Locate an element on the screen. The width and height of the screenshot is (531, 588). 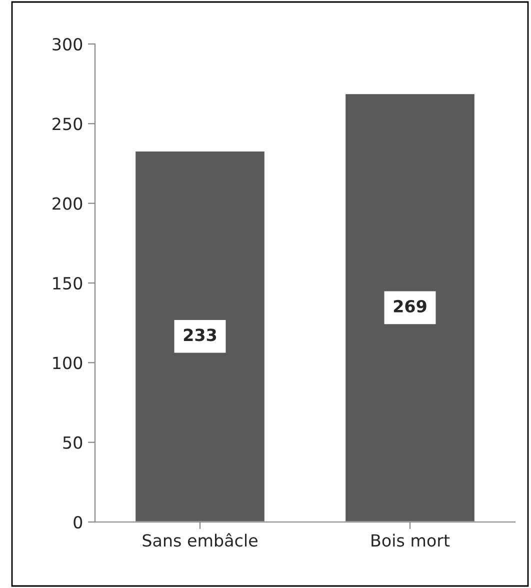
x-tick-label: Bois mort is located at coordinates (411, 540).